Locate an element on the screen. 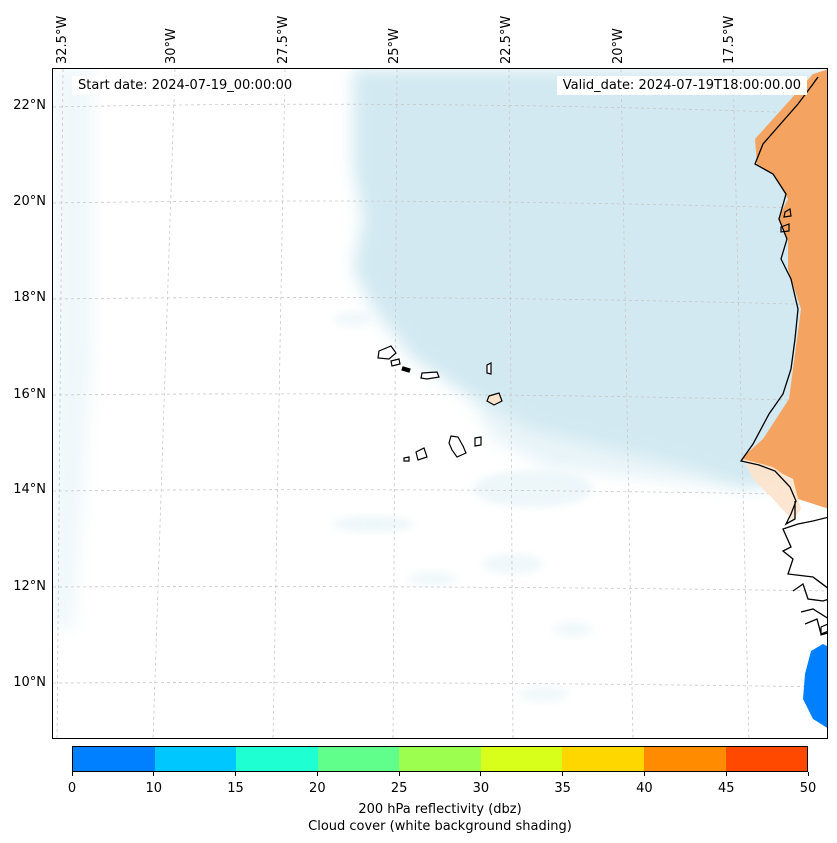  start-date-label: Start date: 2024-07-19_00:00:00 is located at coordinates (185, 85).